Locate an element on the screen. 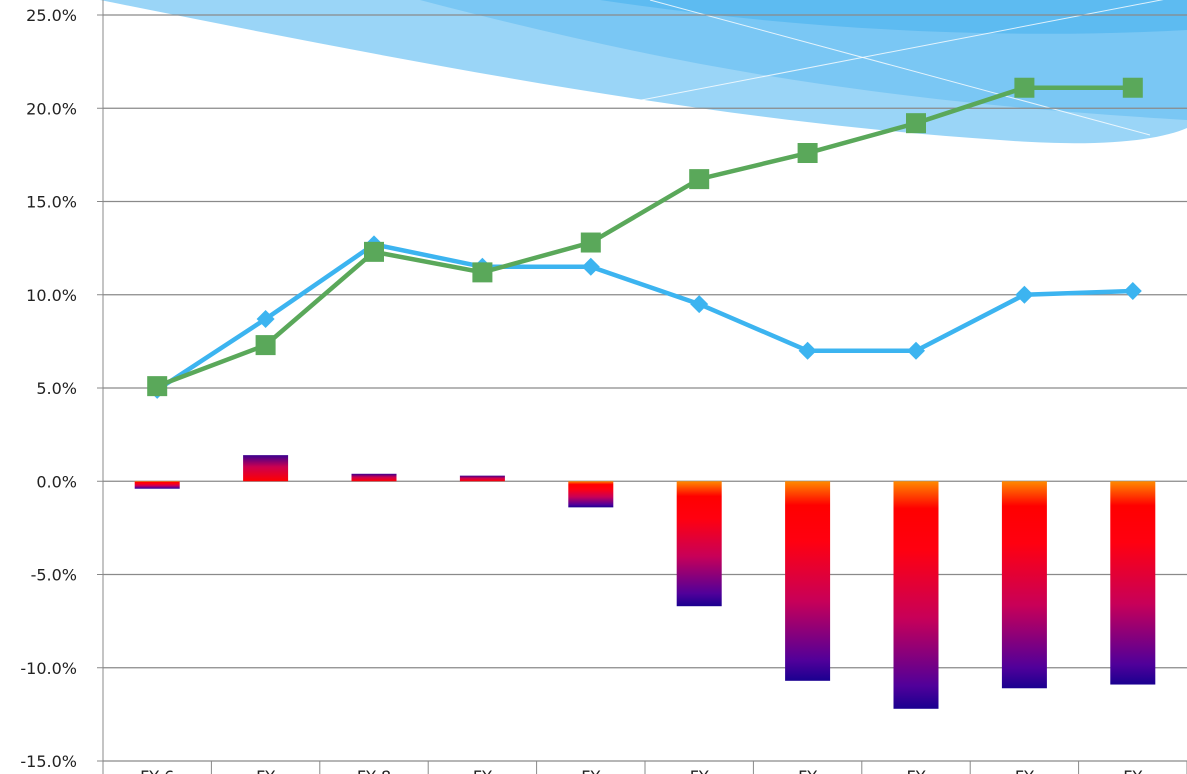 The width and height of the screenshot is (1187, 774). y-tick-label: -10.0% is located at coordinates (48, 668).